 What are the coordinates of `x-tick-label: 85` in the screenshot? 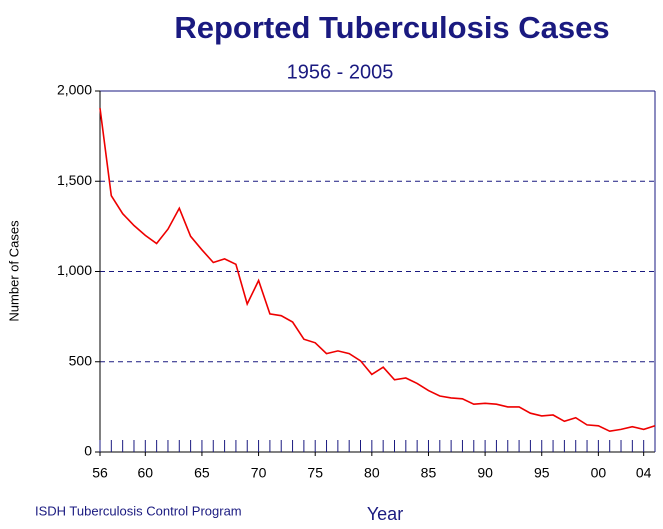 It's located at (429, 473).